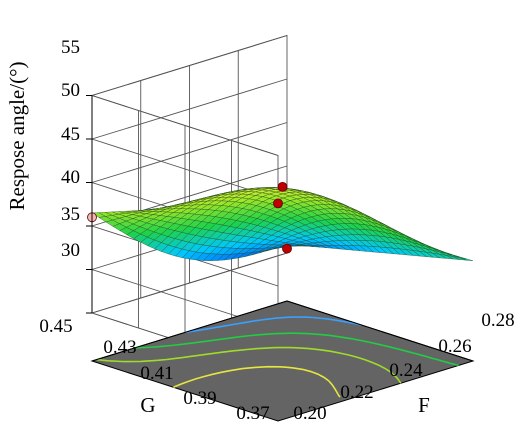 The height and width of the screenshot is (436, 526). I want to click on g-tick-label: 0.41, so click(156, 373).